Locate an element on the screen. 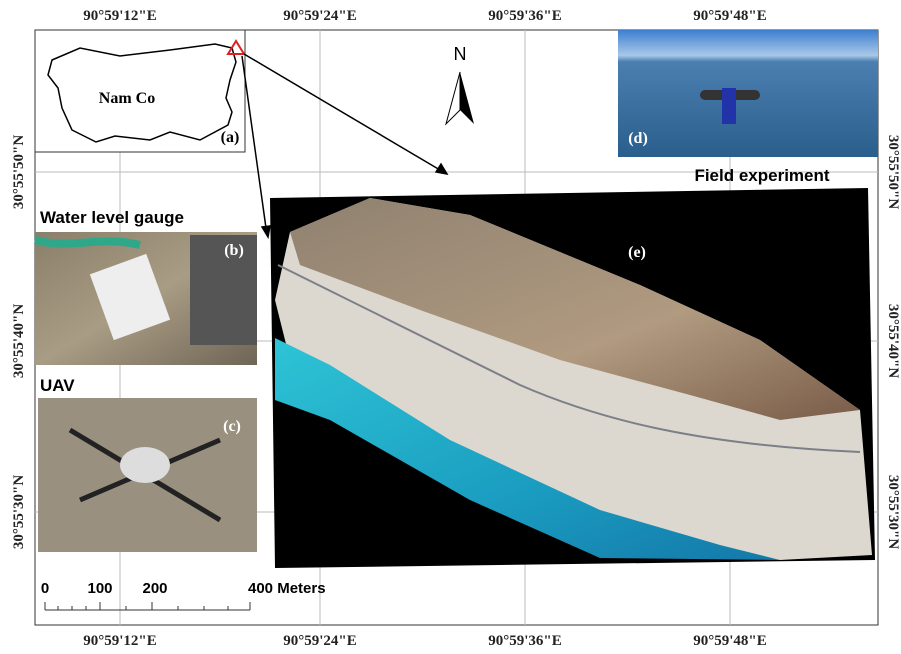 This screenshot has width=901, height=654. lake-outline is located at coordinates (142, 93).